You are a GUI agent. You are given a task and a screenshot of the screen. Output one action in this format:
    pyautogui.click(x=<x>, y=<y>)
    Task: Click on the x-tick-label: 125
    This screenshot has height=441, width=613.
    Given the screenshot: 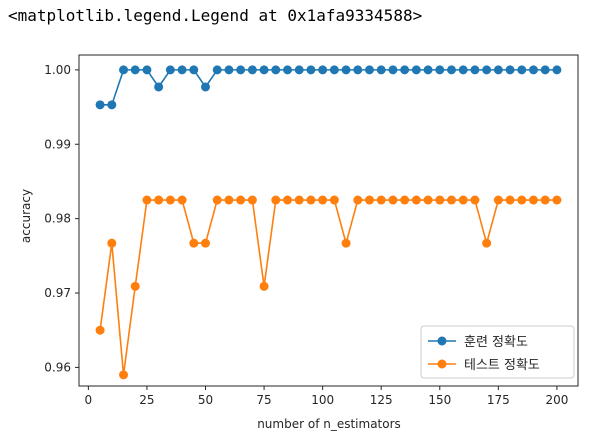 What is the action you would take?
    pyautogui.click(x=381, y=400)
    